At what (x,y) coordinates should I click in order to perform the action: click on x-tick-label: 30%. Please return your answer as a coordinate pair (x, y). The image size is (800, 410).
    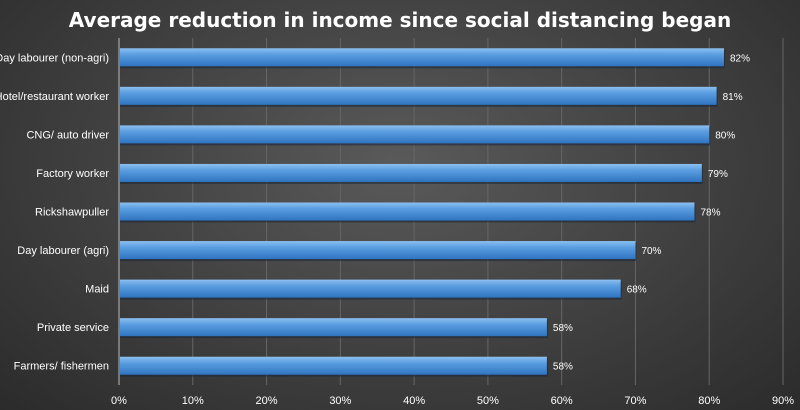
    Looking at the image, I should click on (340, 401).